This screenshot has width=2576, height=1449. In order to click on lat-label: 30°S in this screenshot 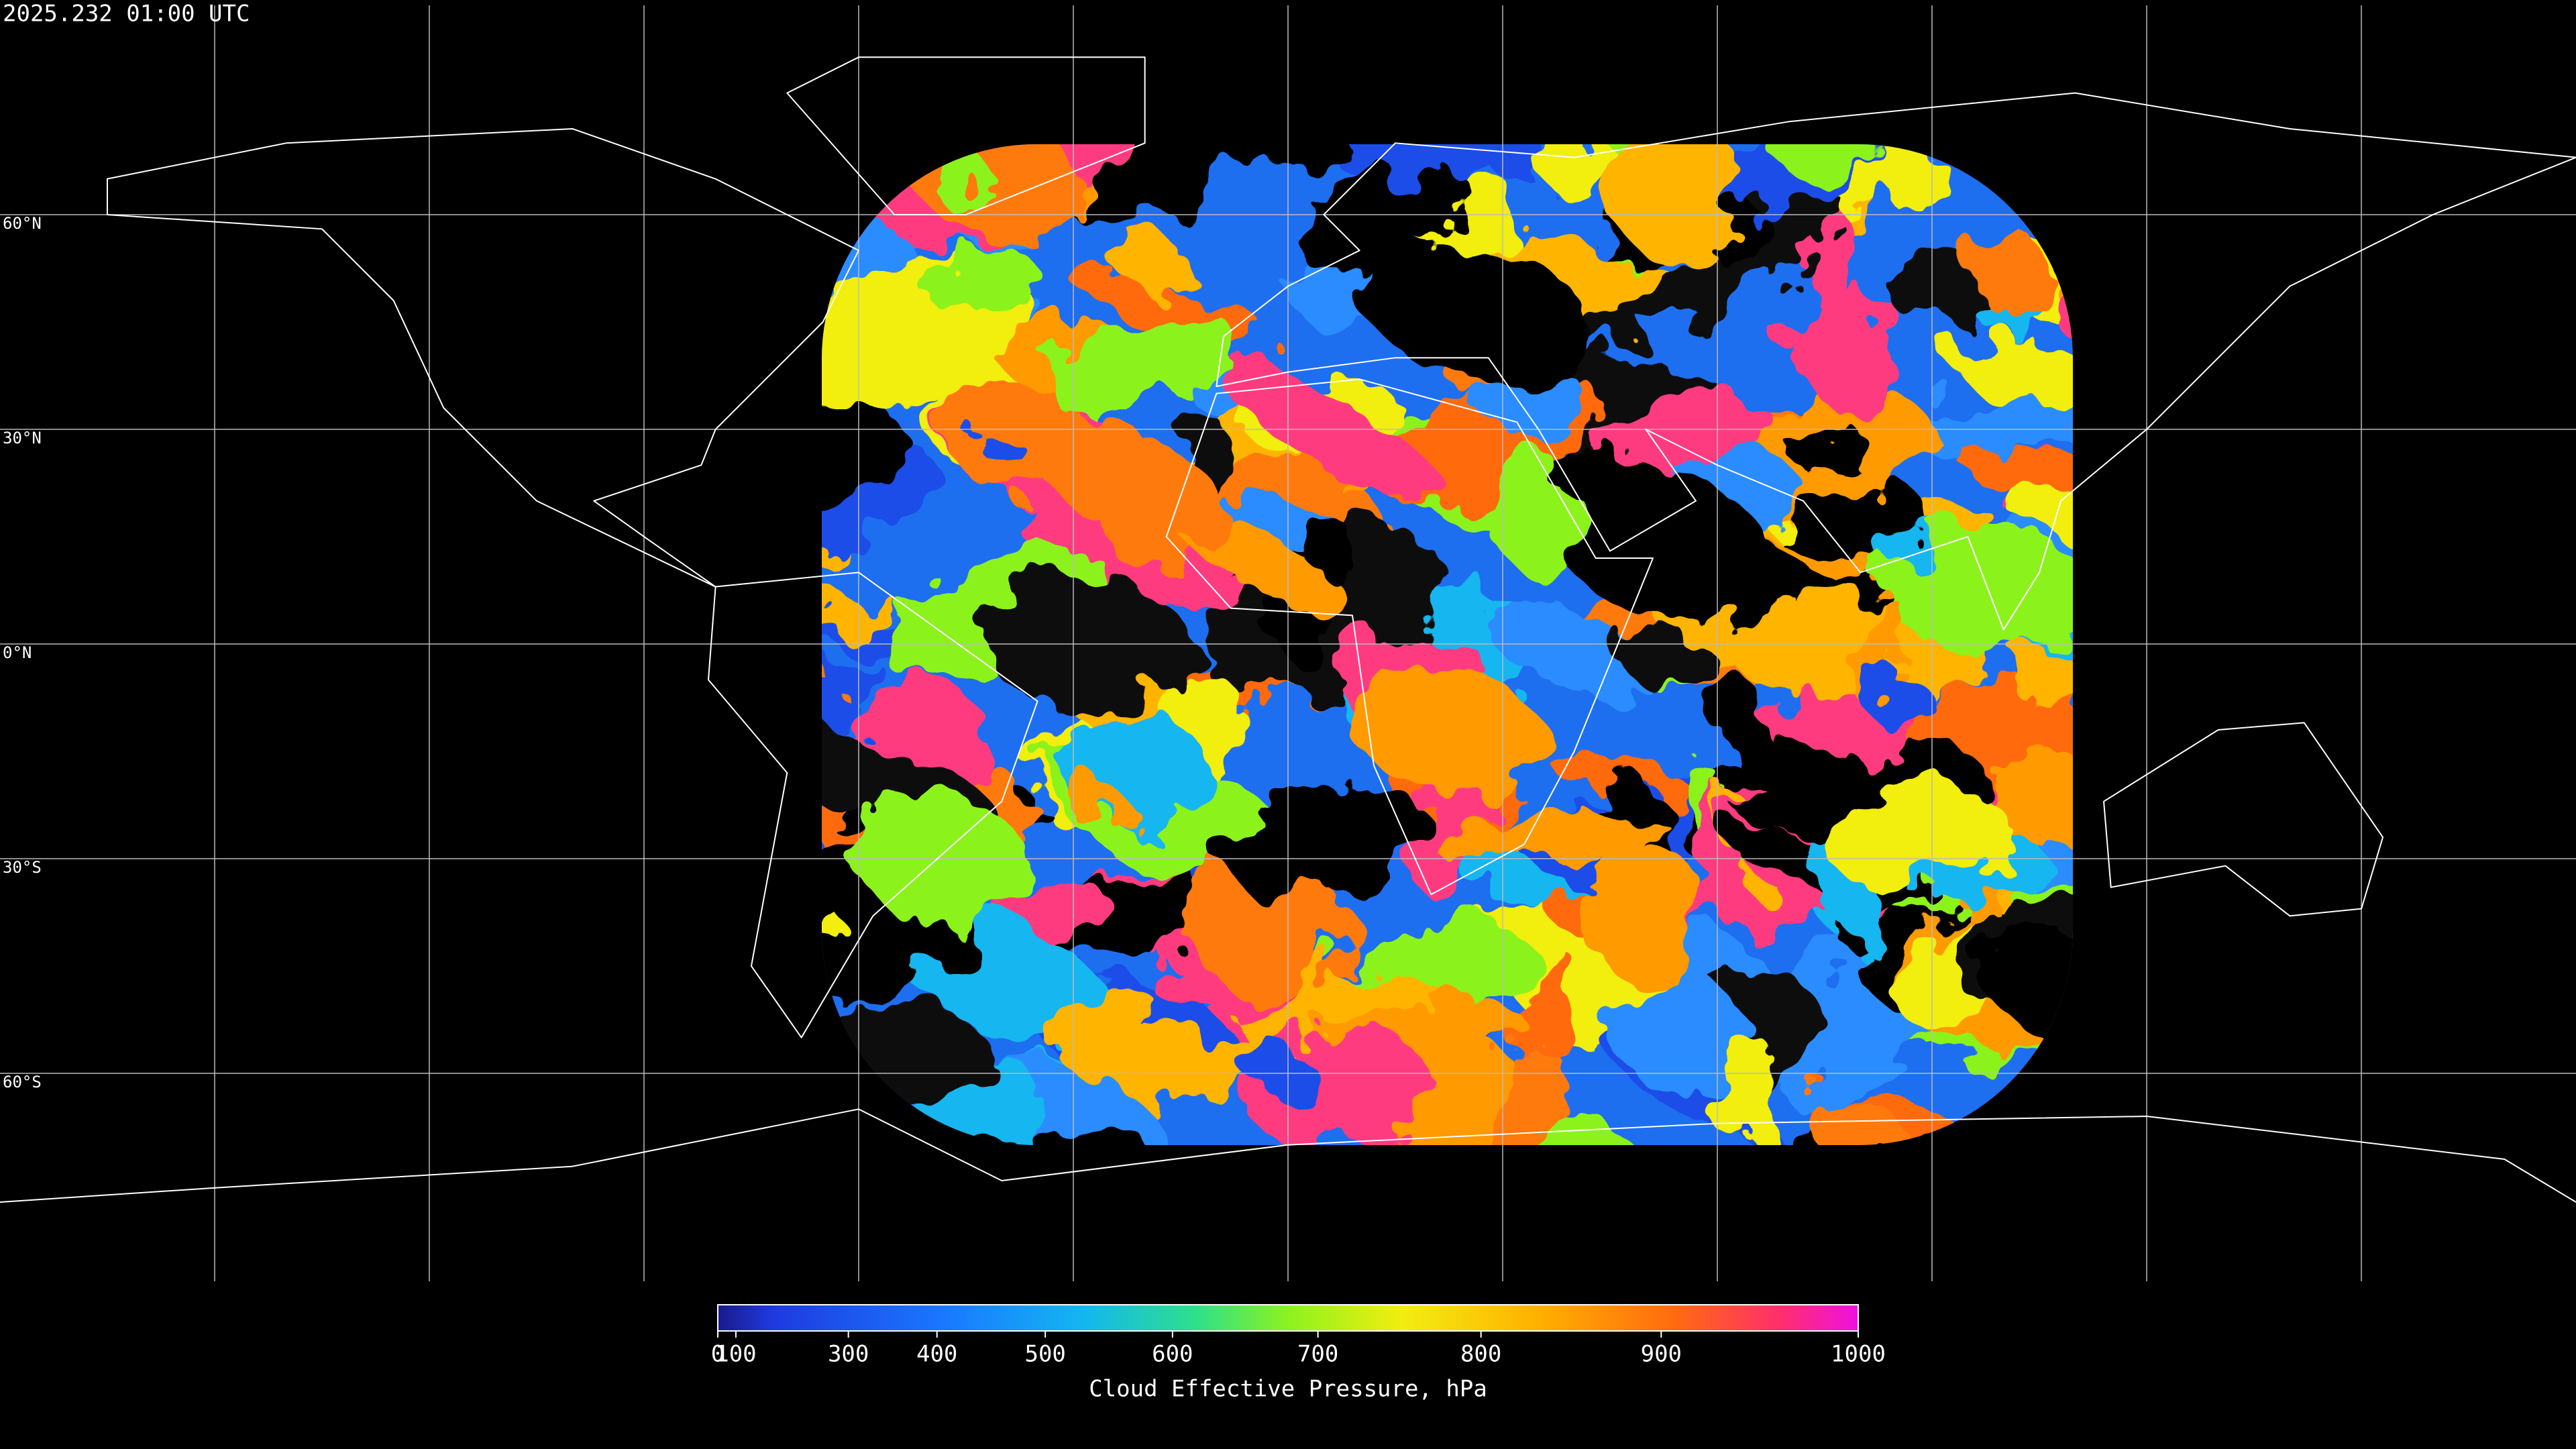, I will do `click(22, 867)`.